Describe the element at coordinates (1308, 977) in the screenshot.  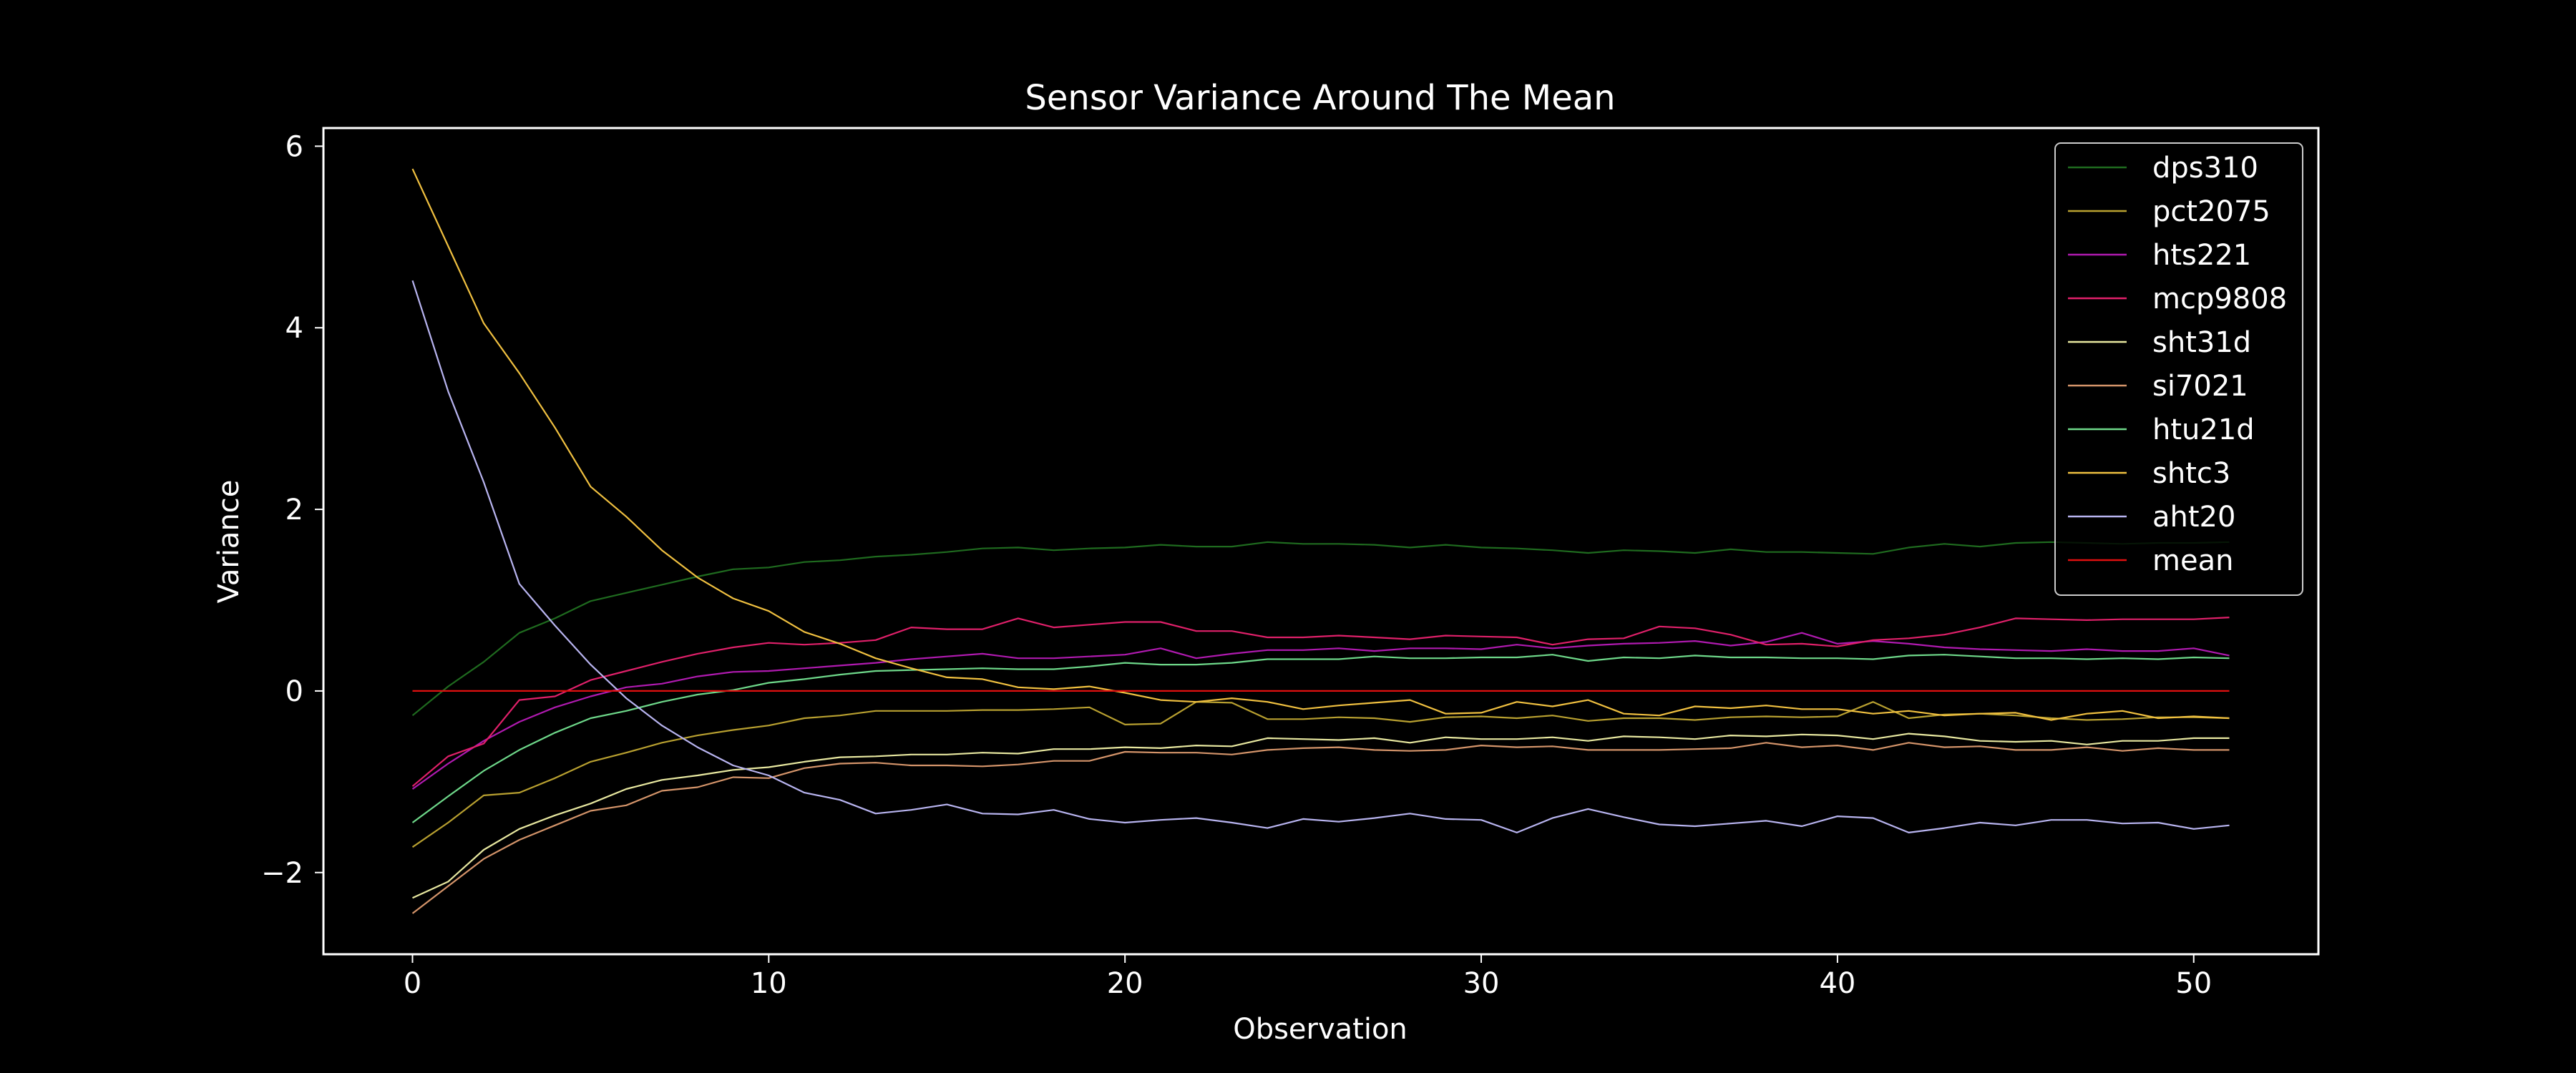
I see `x-axis: 0 10 20 30 40 50` at that location.